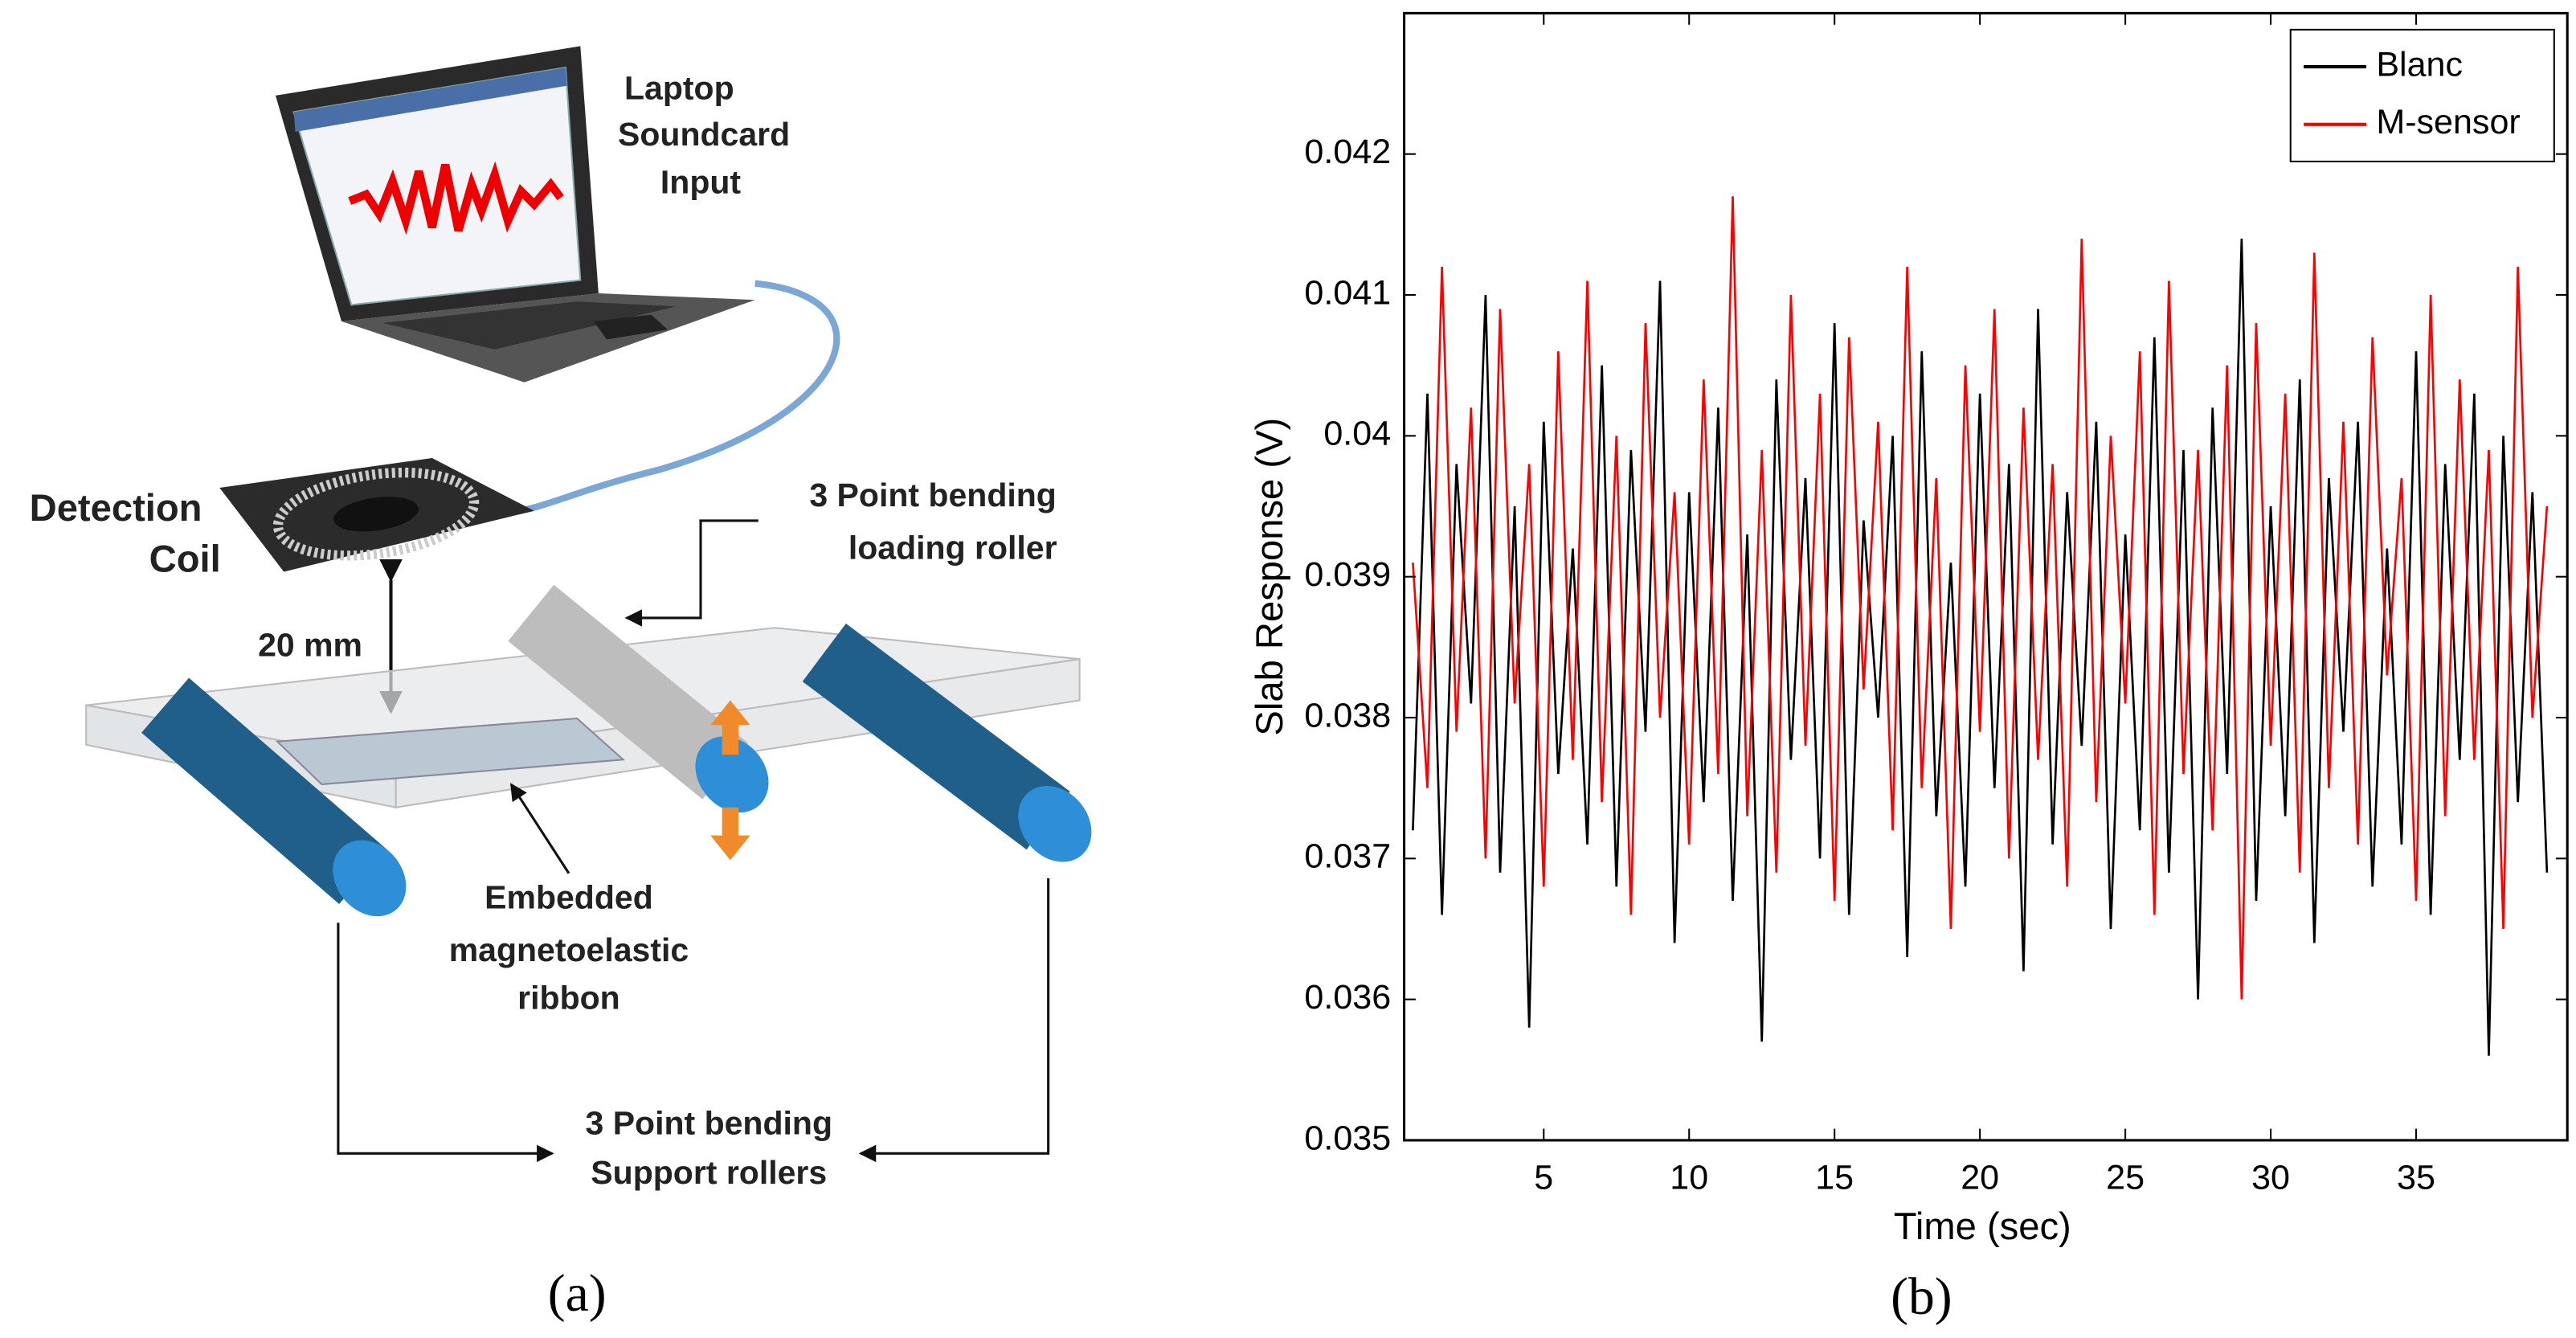  I want to click on legend-label: Blanc, so click(2419, 64).